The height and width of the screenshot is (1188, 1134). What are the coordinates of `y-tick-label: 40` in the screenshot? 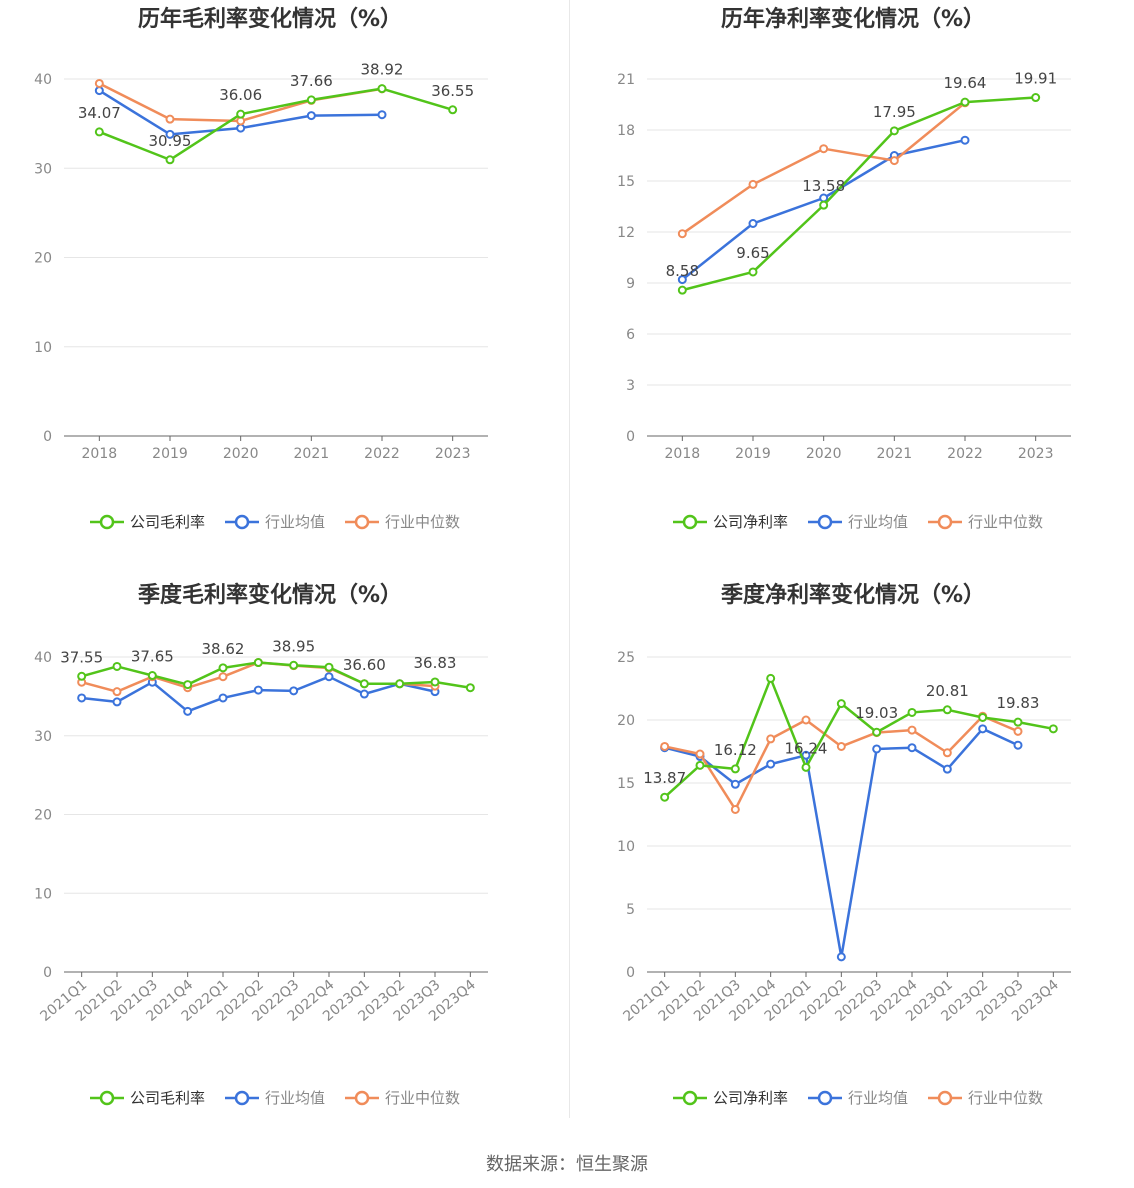 It's located at (43, 80).